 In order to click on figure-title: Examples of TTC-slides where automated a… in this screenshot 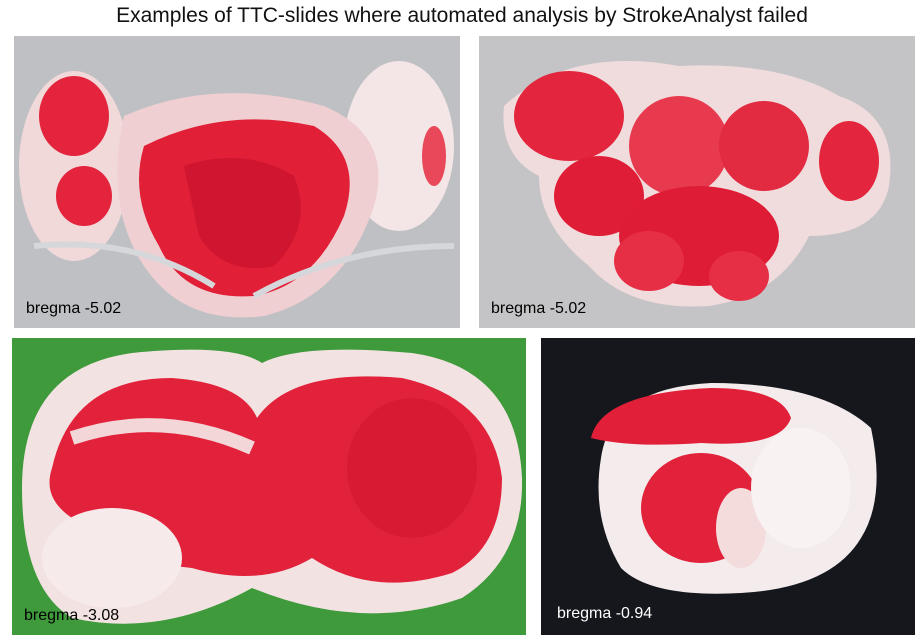, I will do `click(462, 15)`.